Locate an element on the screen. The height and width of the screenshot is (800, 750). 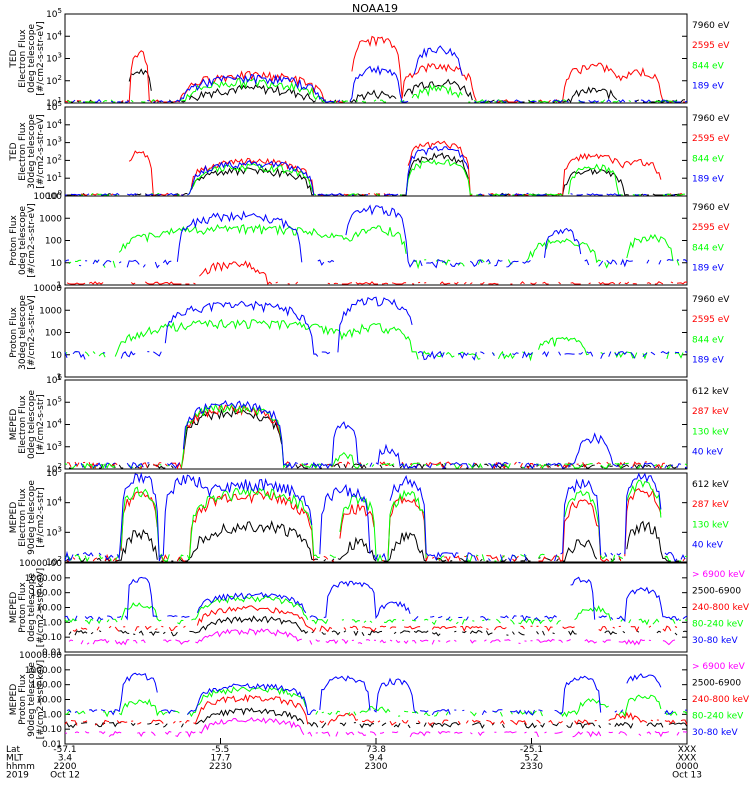
legend-entry: 40 keV is located at coordinates (708, 546).